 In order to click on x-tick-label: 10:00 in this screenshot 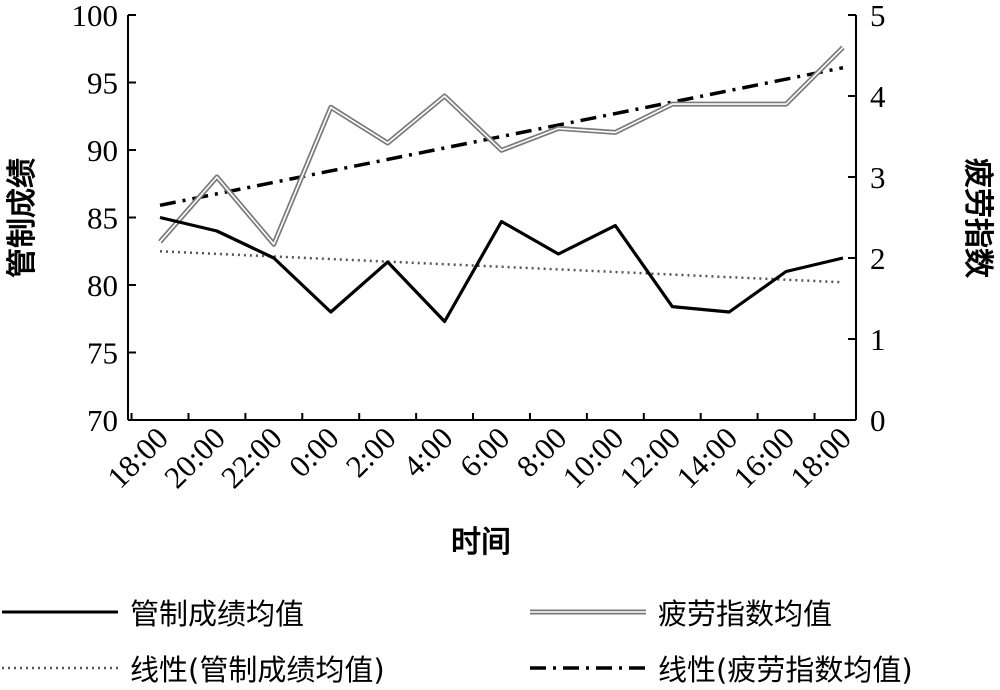, I will do `click(593, 457)`.